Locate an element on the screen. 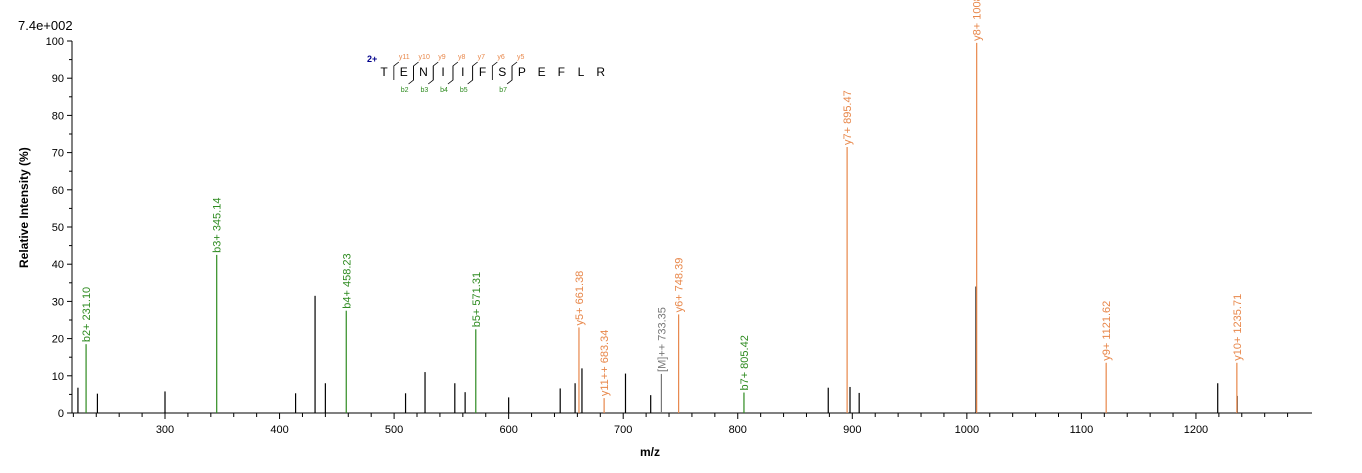 The width and height of the screenshot is (1362, 473). x-tick-label: 400 is located at coordinates (279, 430).